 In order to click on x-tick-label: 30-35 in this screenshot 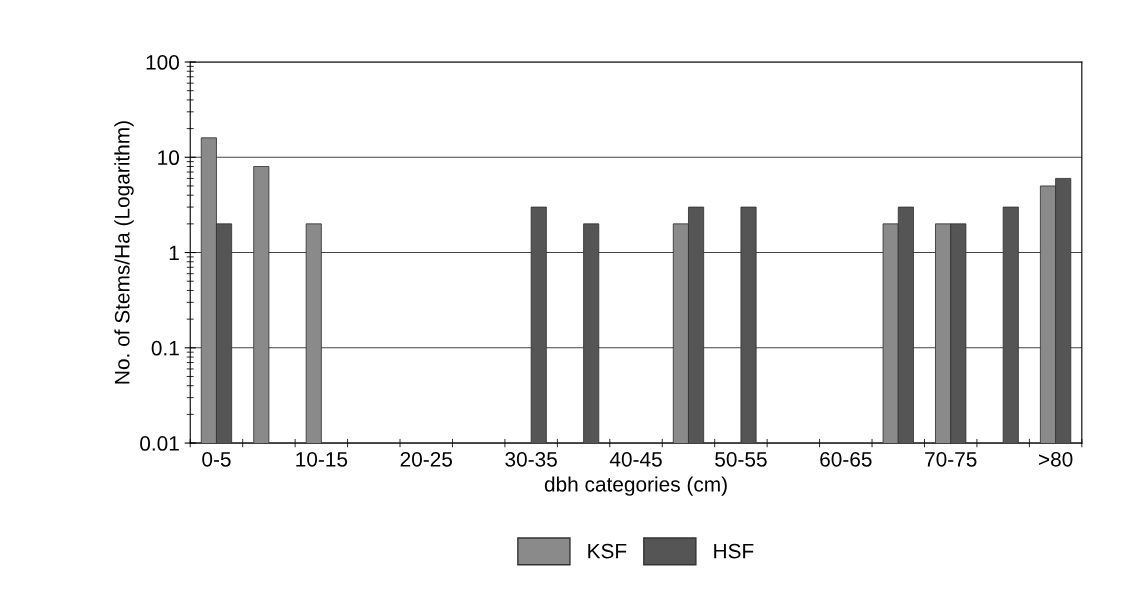, I will do `click(531, 459)`.